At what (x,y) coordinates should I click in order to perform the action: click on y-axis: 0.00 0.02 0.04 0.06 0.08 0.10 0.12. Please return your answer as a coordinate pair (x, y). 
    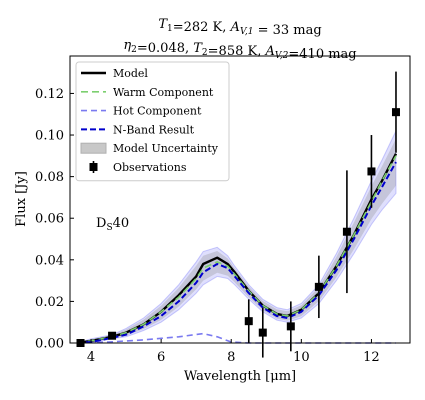
    Looking at the image, I should click on (54, 219).